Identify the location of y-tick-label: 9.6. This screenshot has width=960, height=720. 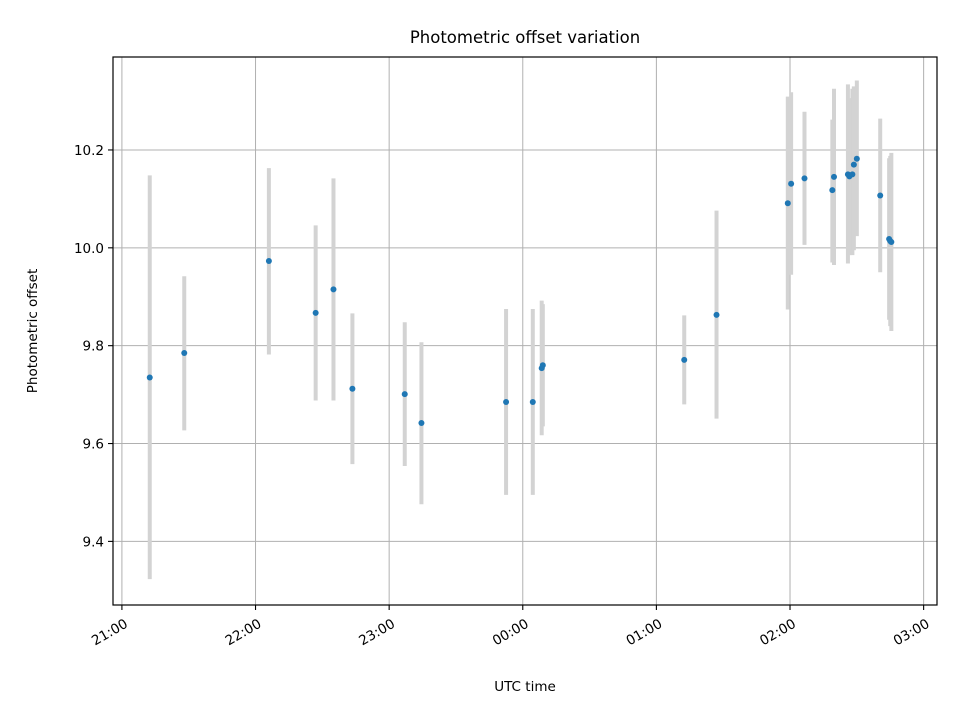
(93, 445).